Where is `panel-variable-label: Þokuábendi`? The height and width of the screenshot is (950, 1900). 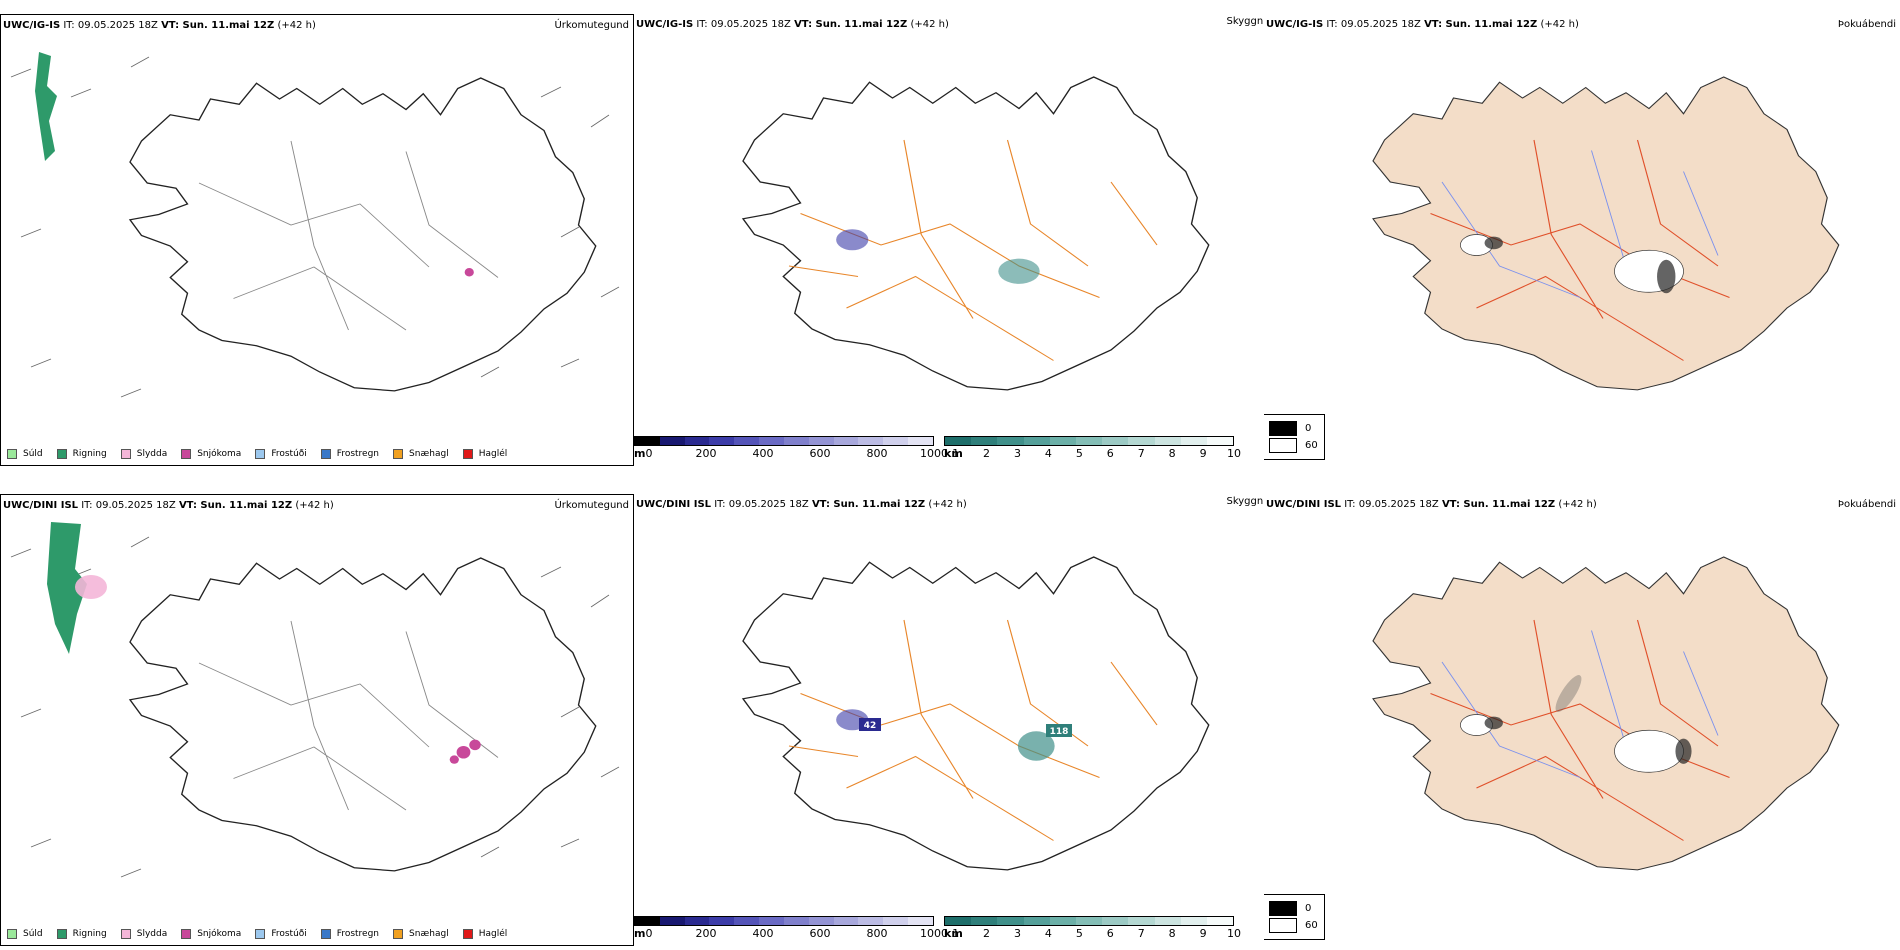
panel-variable-label: Þokuábendi is located at coordinates (1866, 24).